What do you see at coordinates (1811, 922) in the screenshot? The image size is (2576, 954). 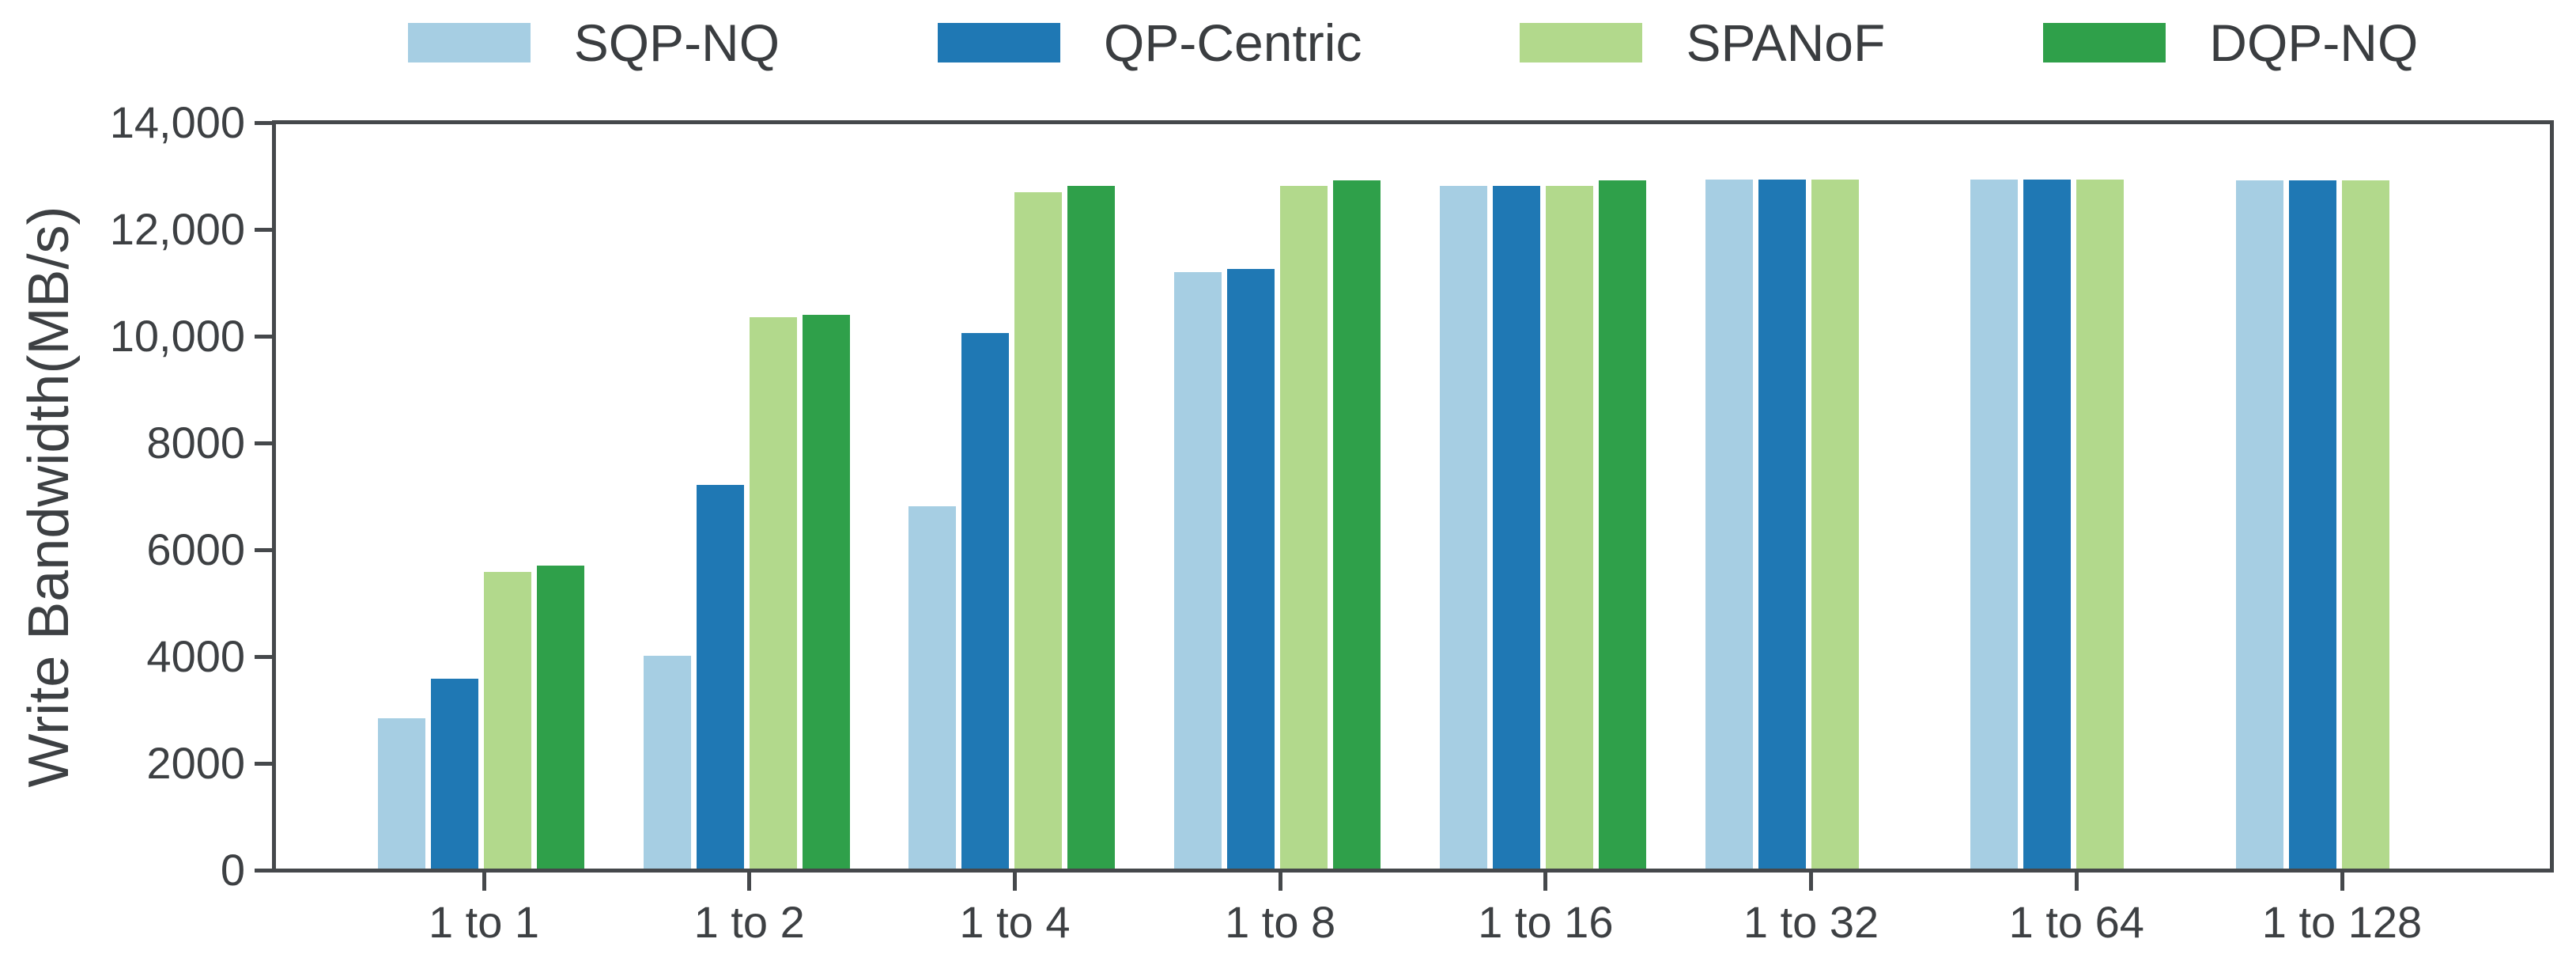 I see `x-tick-label: 1 to 32` at bounding box center [1811, 922].